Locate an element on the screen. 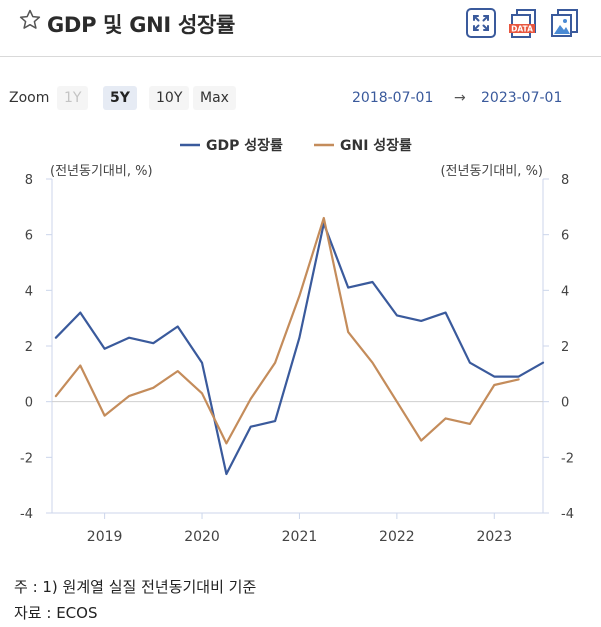 The image size is (601, 627). footnotes: 주 : 1) 원계열 실질 전년동기대비 기준 자료 : ECOS is located at coordinates (135, 600).